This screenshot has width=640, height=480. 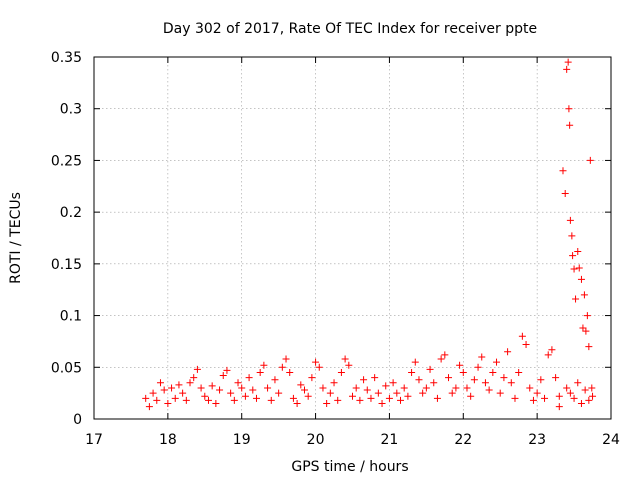 I want to click on x-tick-label: 20, so click(x=316, y=440).